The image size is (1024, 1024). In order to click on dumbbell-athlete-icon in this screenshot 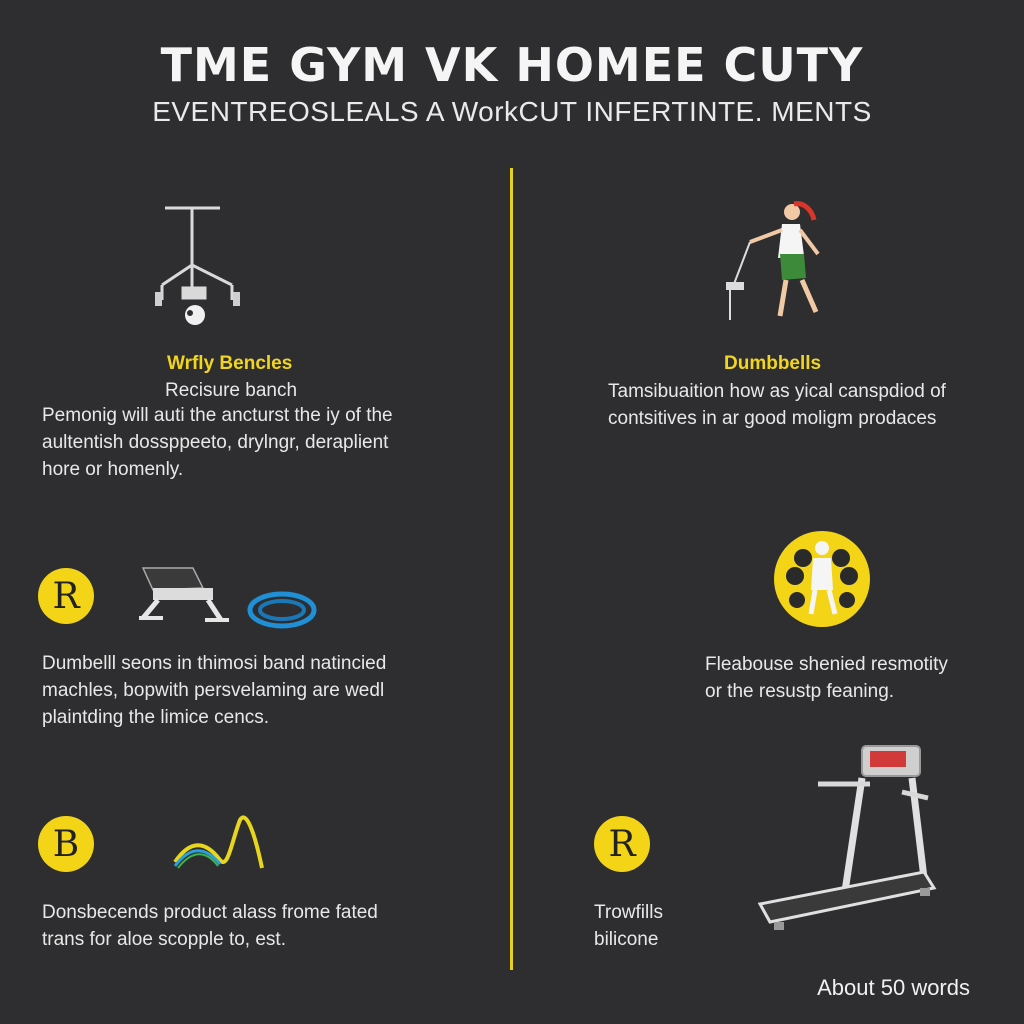, I will do `click(822, 579)`.